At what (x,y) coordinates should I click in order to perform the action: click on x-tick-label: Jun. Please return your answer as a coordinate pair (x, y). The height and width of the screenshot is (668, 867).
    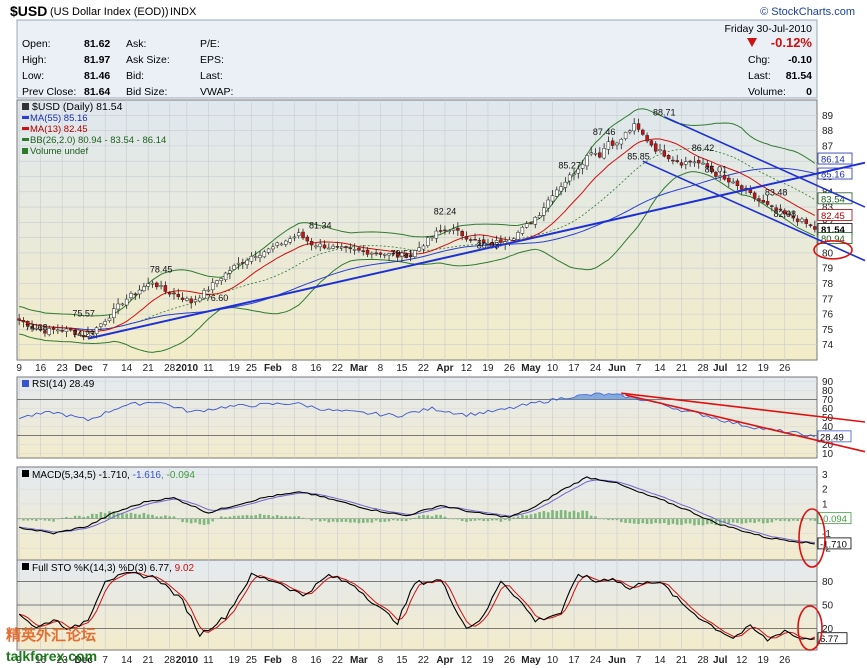
    Looking at the image, I should click on (617, 660).